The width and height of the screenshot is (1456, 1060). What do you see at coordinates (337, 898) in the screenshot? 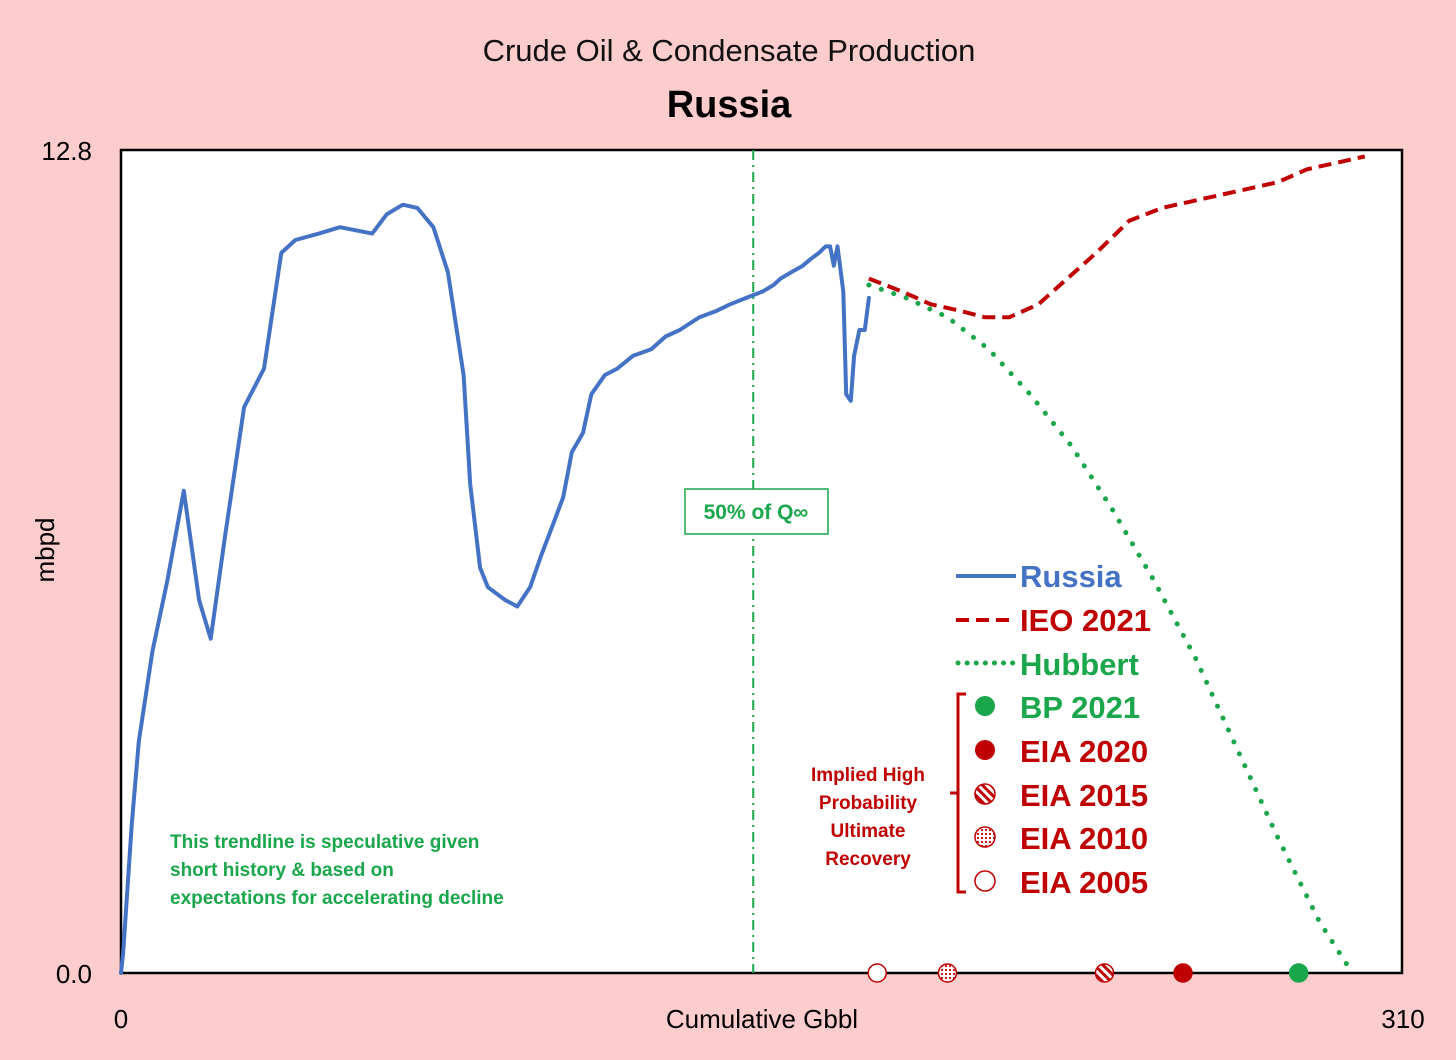
I see `hubbert-note-line-3: expectations for accelerating decline` at bounding box center [337, 898].